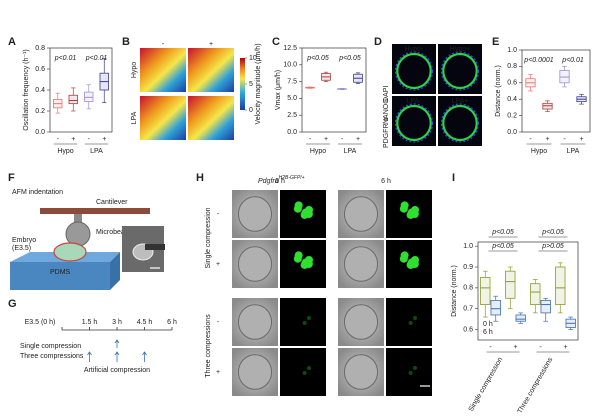 This screenshot has height=419, width=600. Describe the element at coordinates (26, 90) in the screenshot. I see `y-axis-label: Oscillation frequency (h⁻¹)` at that location.